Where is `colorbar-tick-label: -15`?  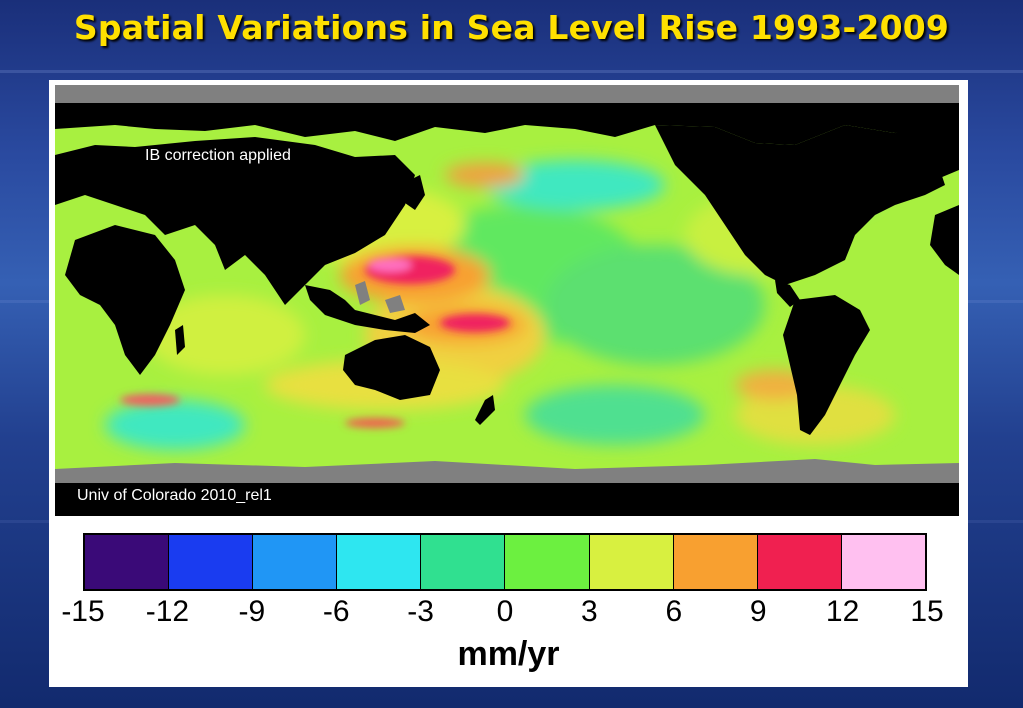 colorbar-tick-label: -15 is located at coordinates (83, 611).